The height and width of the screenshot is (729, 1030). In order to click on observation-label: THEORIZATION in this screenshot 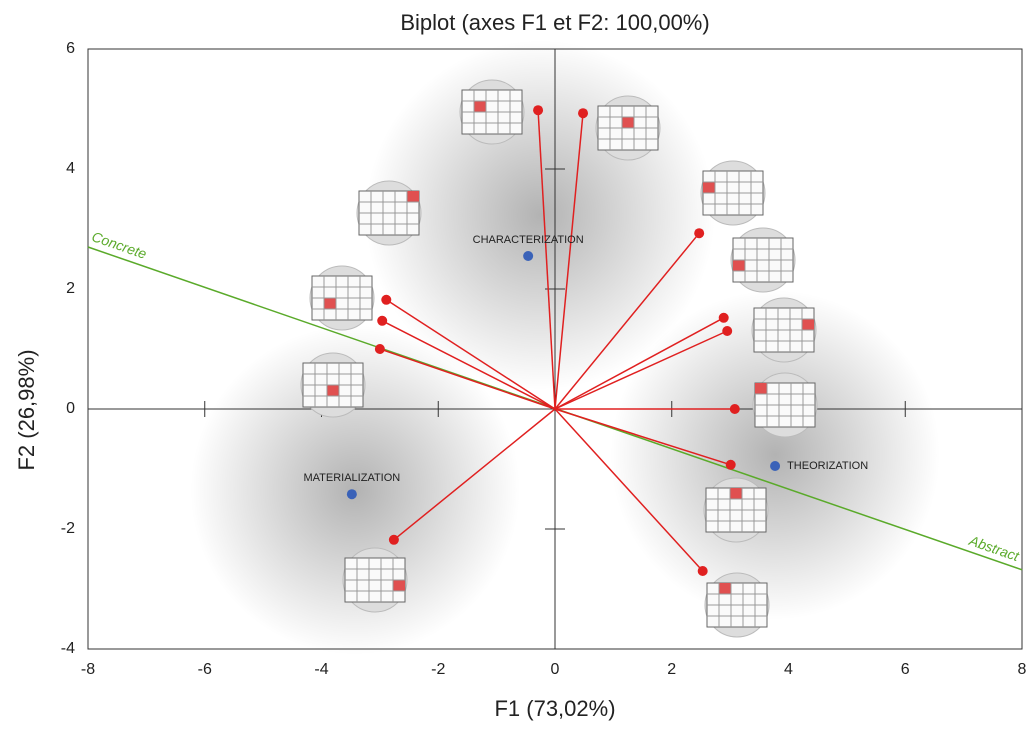, I will do `click(827, 466)`.